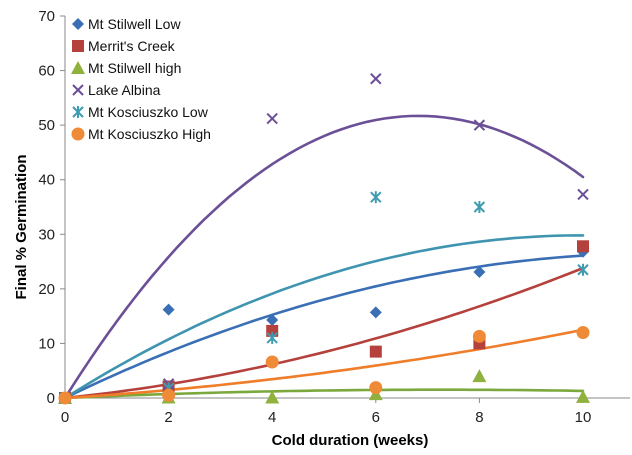 Image resolution: width=632 pixels, height=455 pixels. Describe the element at coordinates (148, 112) in the screenshot. I see `legend-label: Mt Kosciuszko Low` at that location.